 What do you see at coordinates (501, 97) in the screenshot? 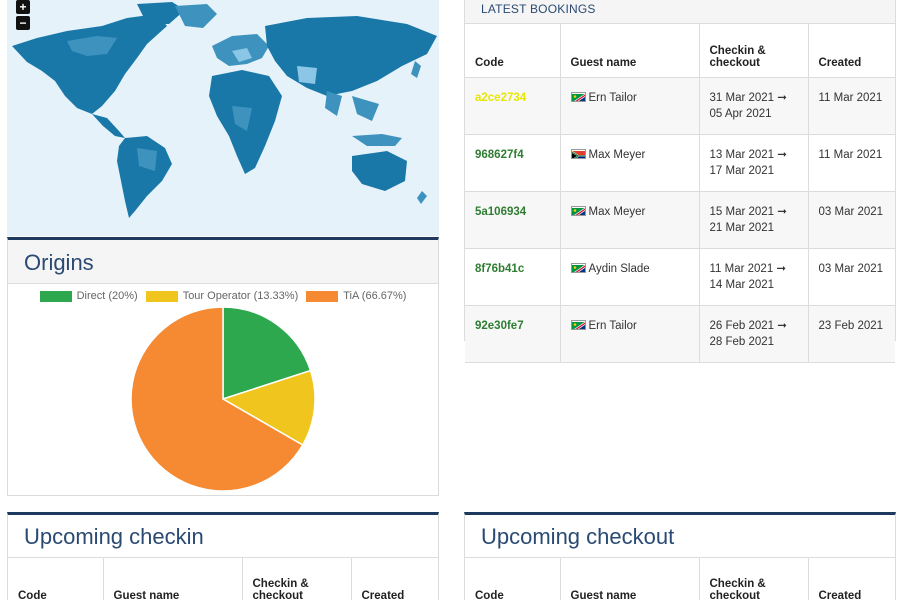
I see `booking-code-link: a2ce2734` at bounding box center [501, 97].